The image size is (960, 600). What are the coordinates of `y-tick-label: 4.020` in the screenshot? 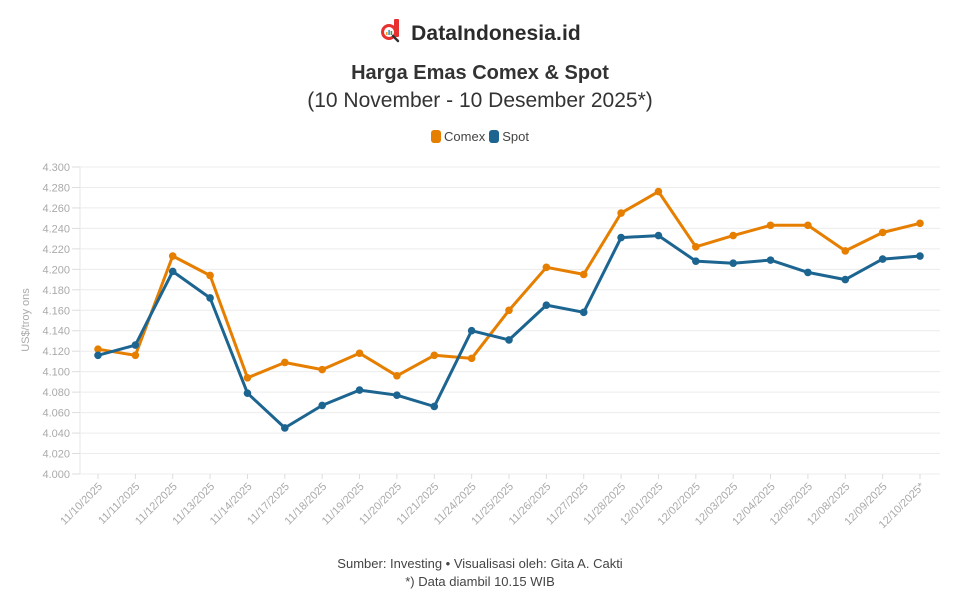 It's located at (56, 455).